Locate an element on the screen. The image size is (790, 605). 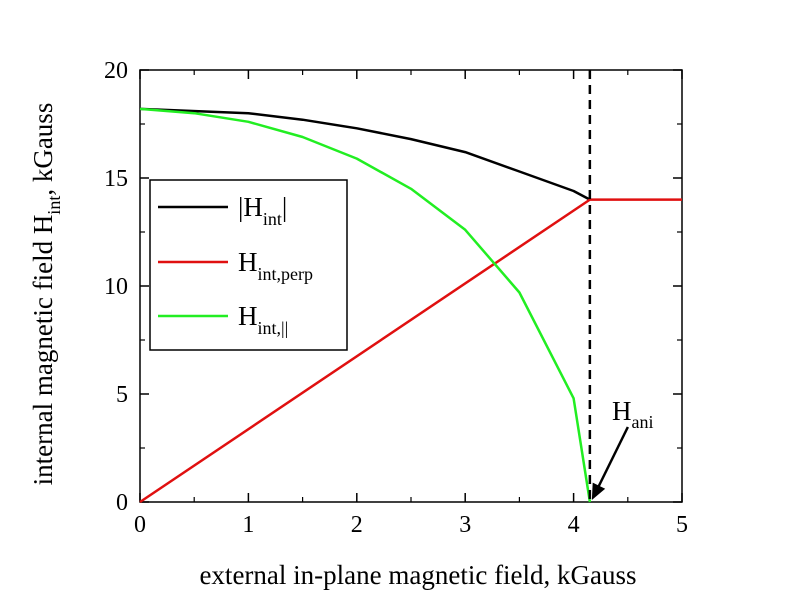
x-axis-label: external in-plane magnetic field, kGauss is located at coordinates (417, 575).